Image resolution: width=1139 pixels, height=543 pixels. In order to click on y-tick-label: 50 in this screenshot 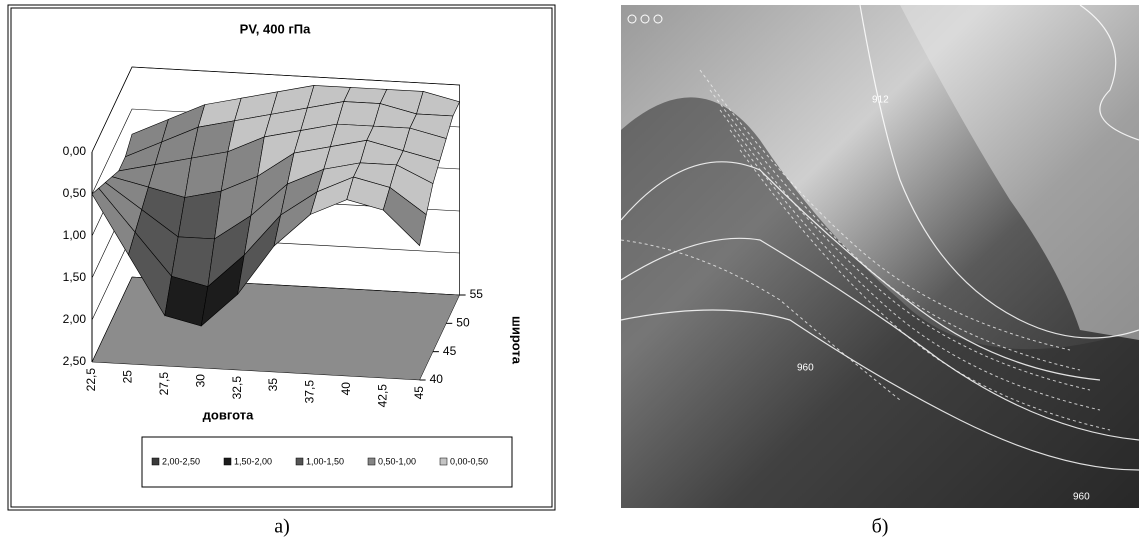, I will do `click(463, 323)`.